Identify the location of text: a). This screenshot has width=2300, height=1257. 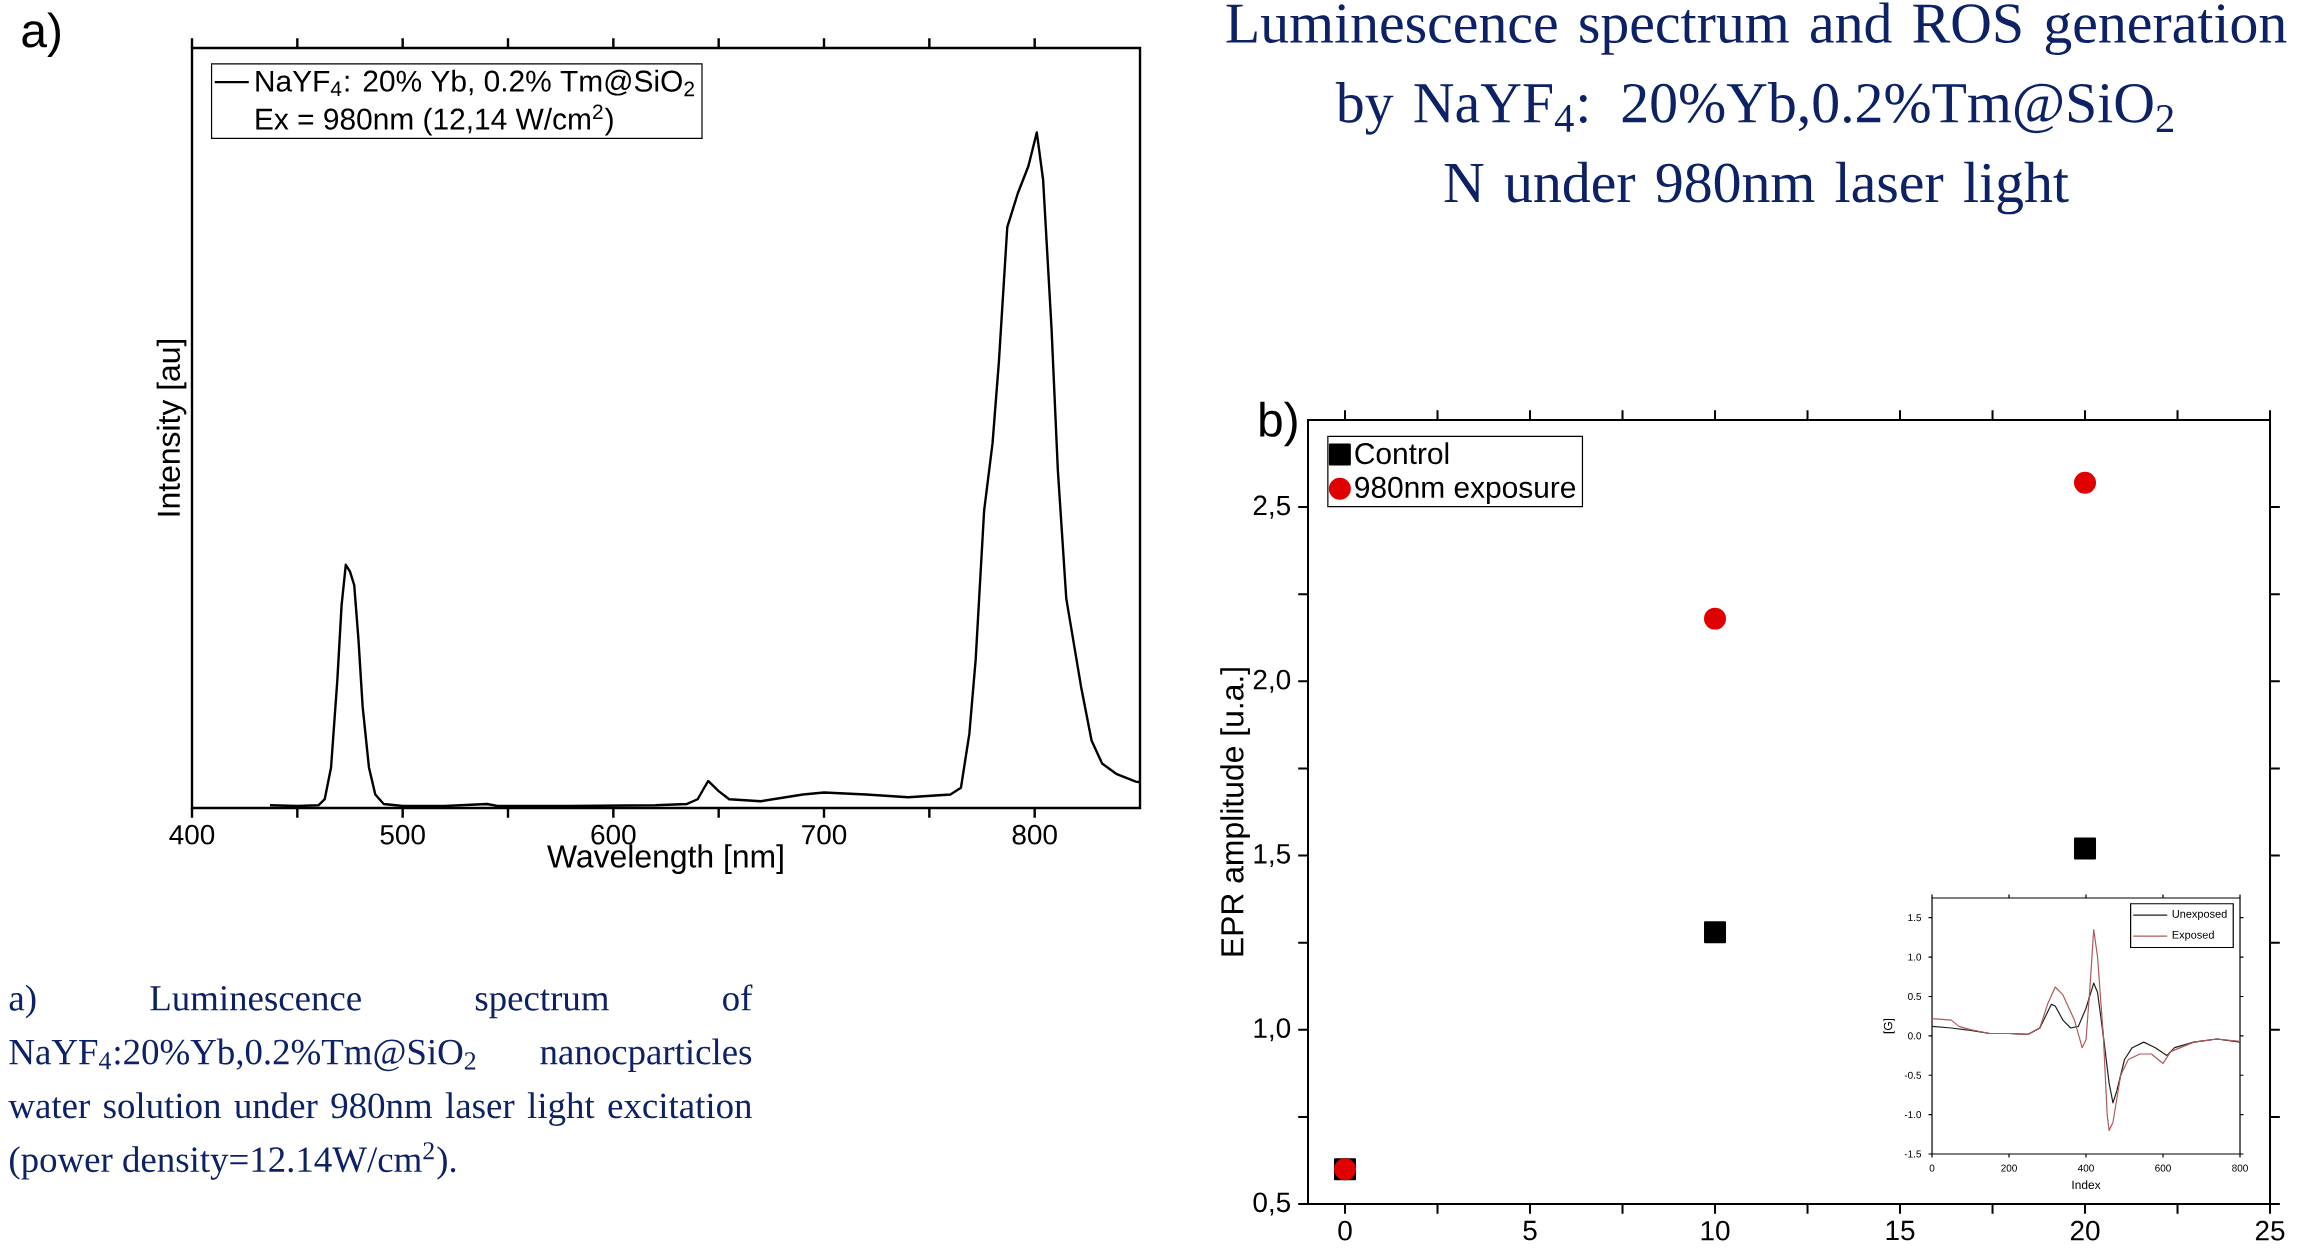
(41, 34).